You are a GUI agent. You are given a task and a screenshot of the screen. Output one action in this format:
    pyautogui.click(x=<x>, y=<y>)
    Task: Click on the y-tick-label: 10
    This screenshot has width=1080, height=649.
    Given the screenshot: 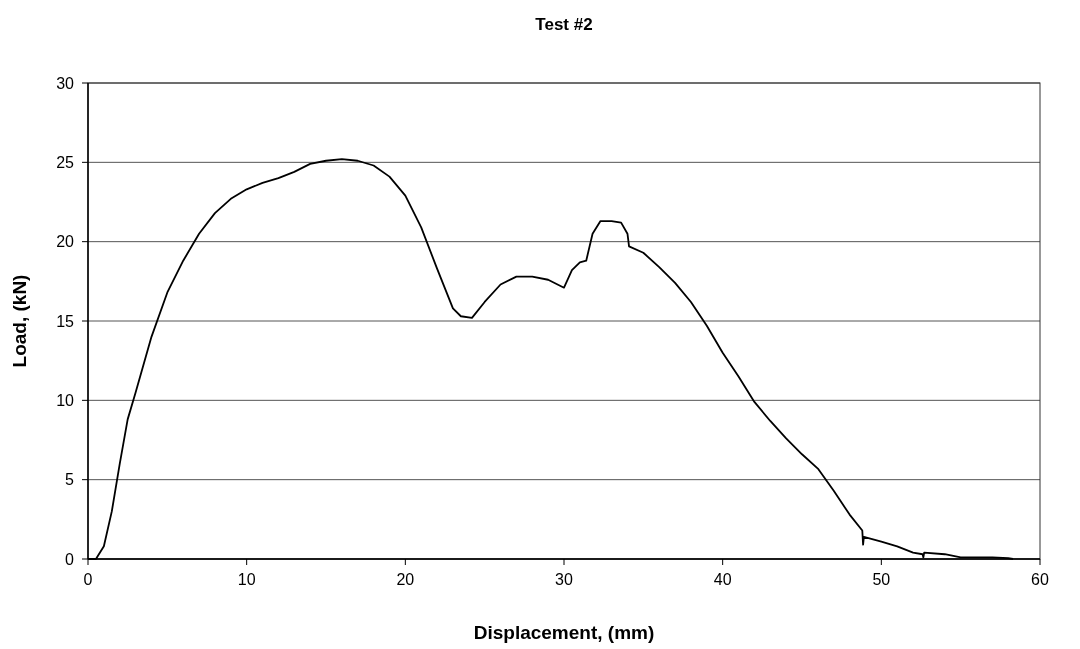 What is the action you would take?
    pyautogui.click(x=65, y=400)
    